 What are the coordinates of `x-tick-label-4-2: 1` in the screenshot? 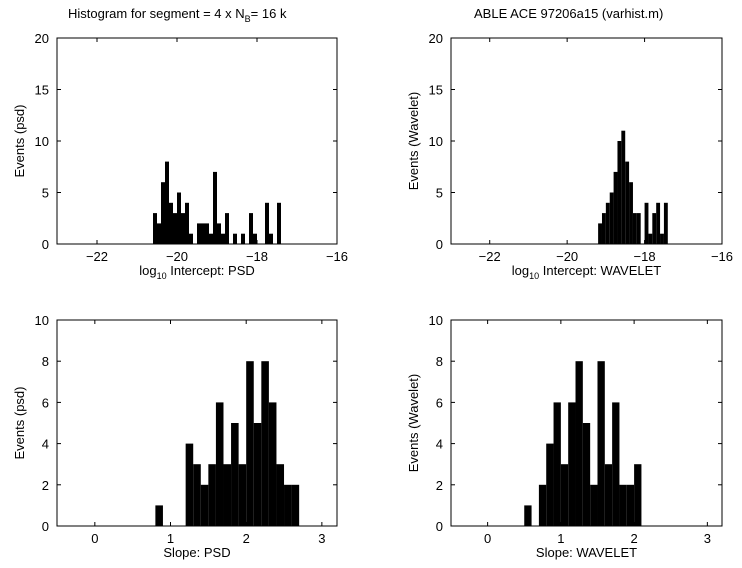 It's located at (560, 538).